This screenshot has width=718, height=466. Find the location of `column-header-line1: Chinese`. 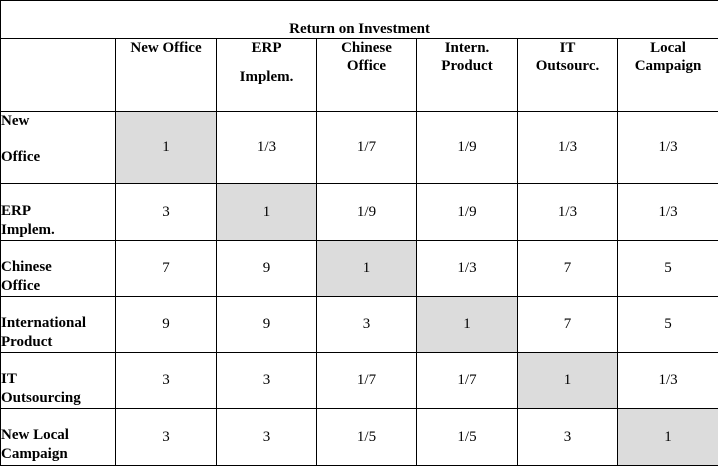

column-header-line1: Chinese is located at coordinates (366, 48).